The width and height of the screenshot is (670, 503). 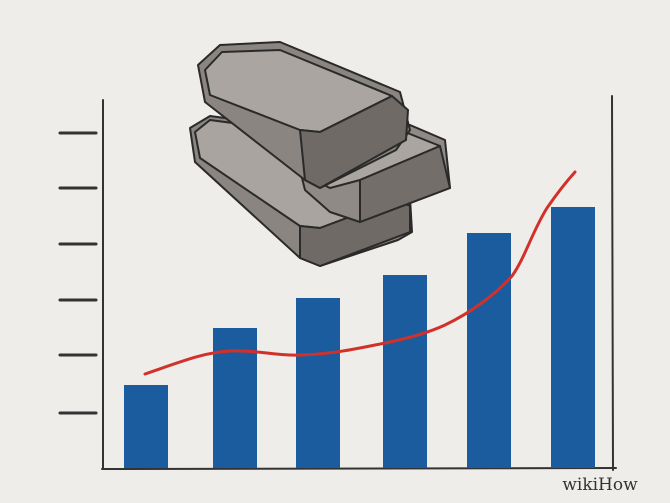 I want to click on axis-ticks, so click(x=78, y=273).